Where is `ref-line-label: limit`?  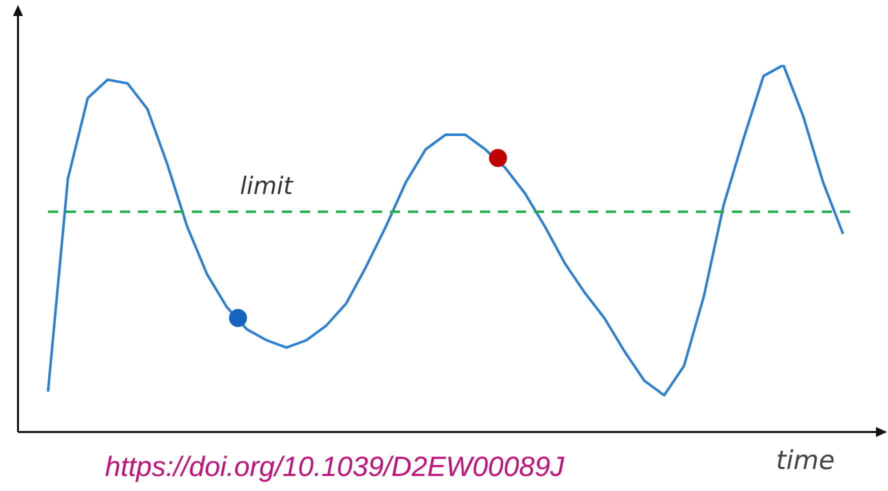 ref-line-label: limit is located at coordinates (267, 186).